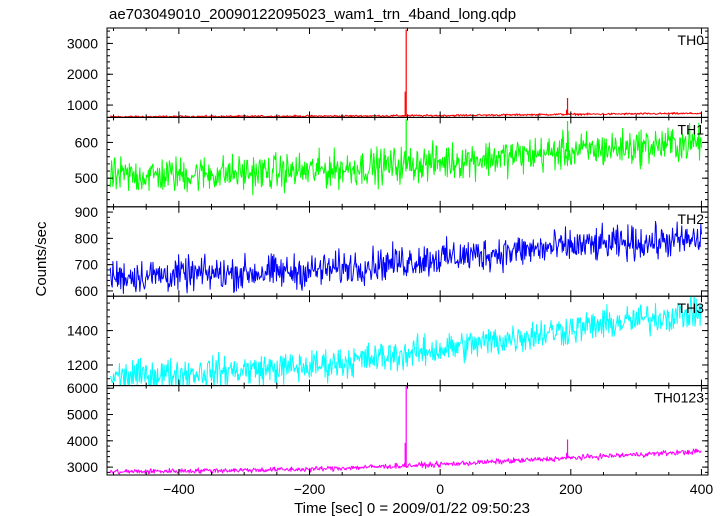 Image resolution: width=723 pixels, height=516 pixels. Describe the element at coordinates (82, 388) in the screenshot. I see `y-tick-label: 6000` at that location.